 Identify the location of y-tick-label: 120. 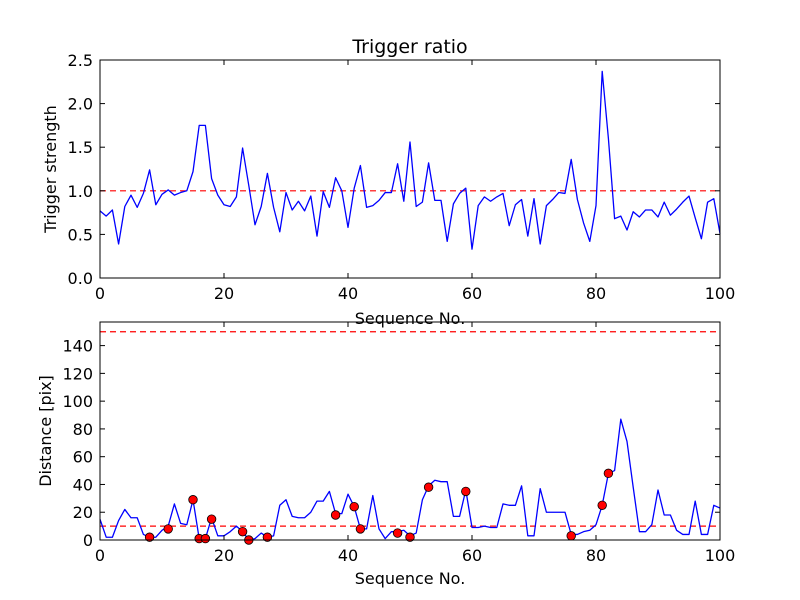
(77, 373).